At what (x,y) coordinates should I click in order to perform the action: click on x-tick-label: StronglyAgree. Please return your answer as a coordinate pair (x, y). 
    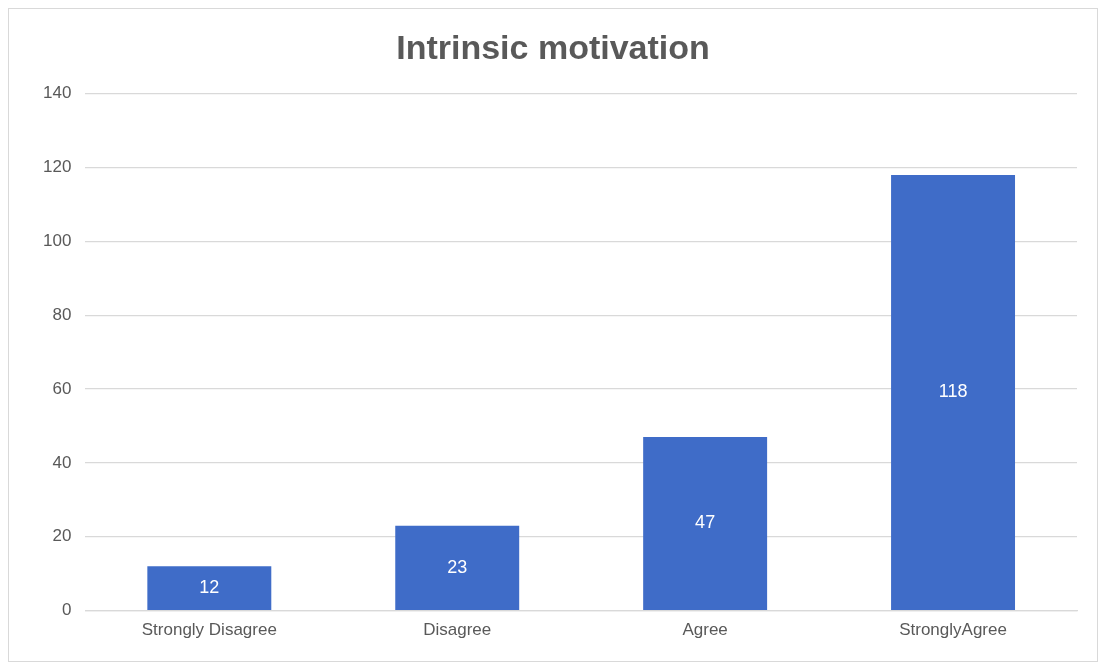
    Looking at the image, I should click on (953, 630).